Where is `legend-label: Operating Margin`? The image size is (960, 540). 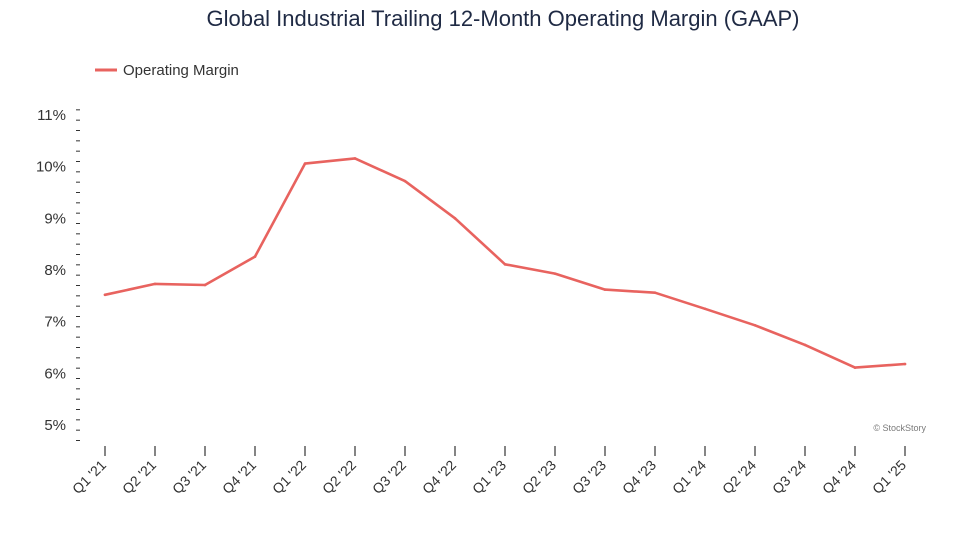
legend-label: Operating Margin is located at coordinates (181, 70).